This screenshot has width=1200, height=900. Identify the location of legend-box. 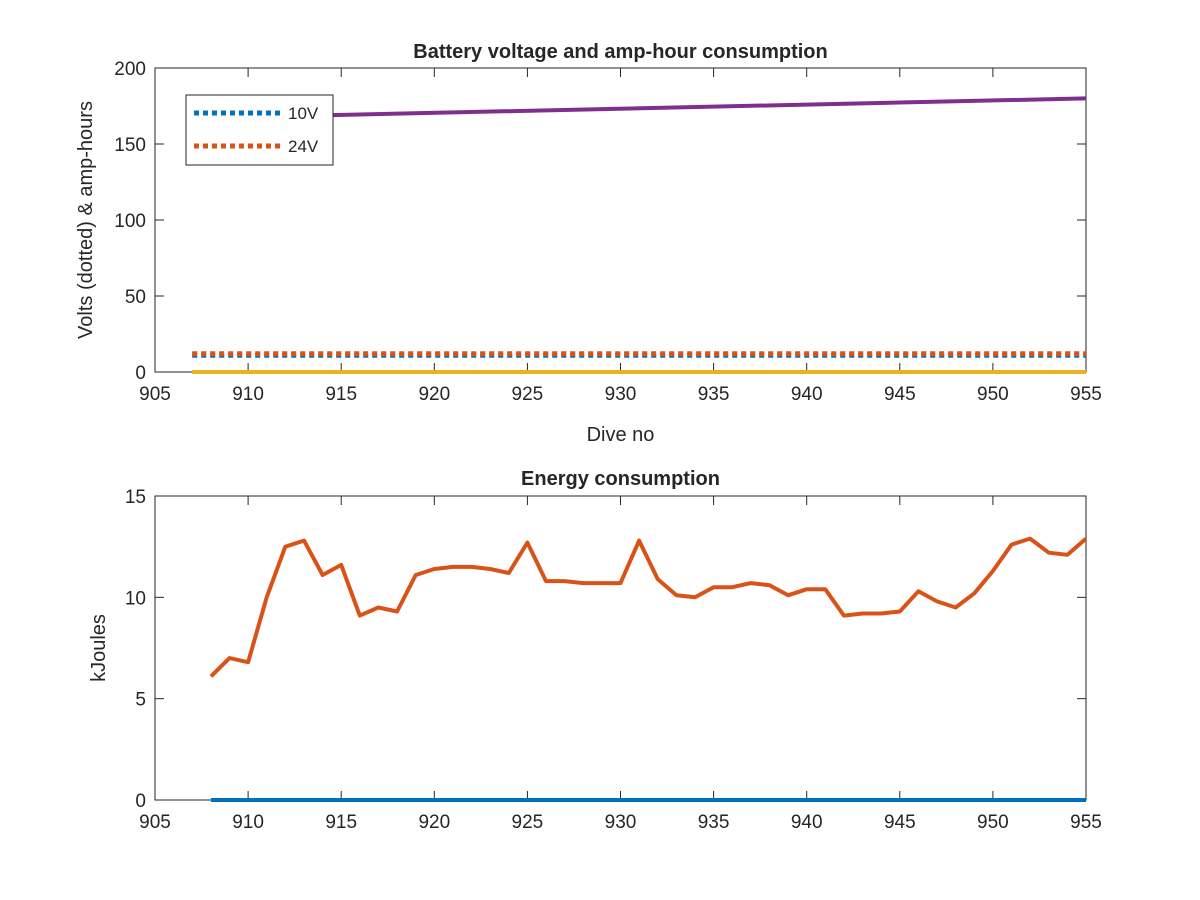
(259, 130).